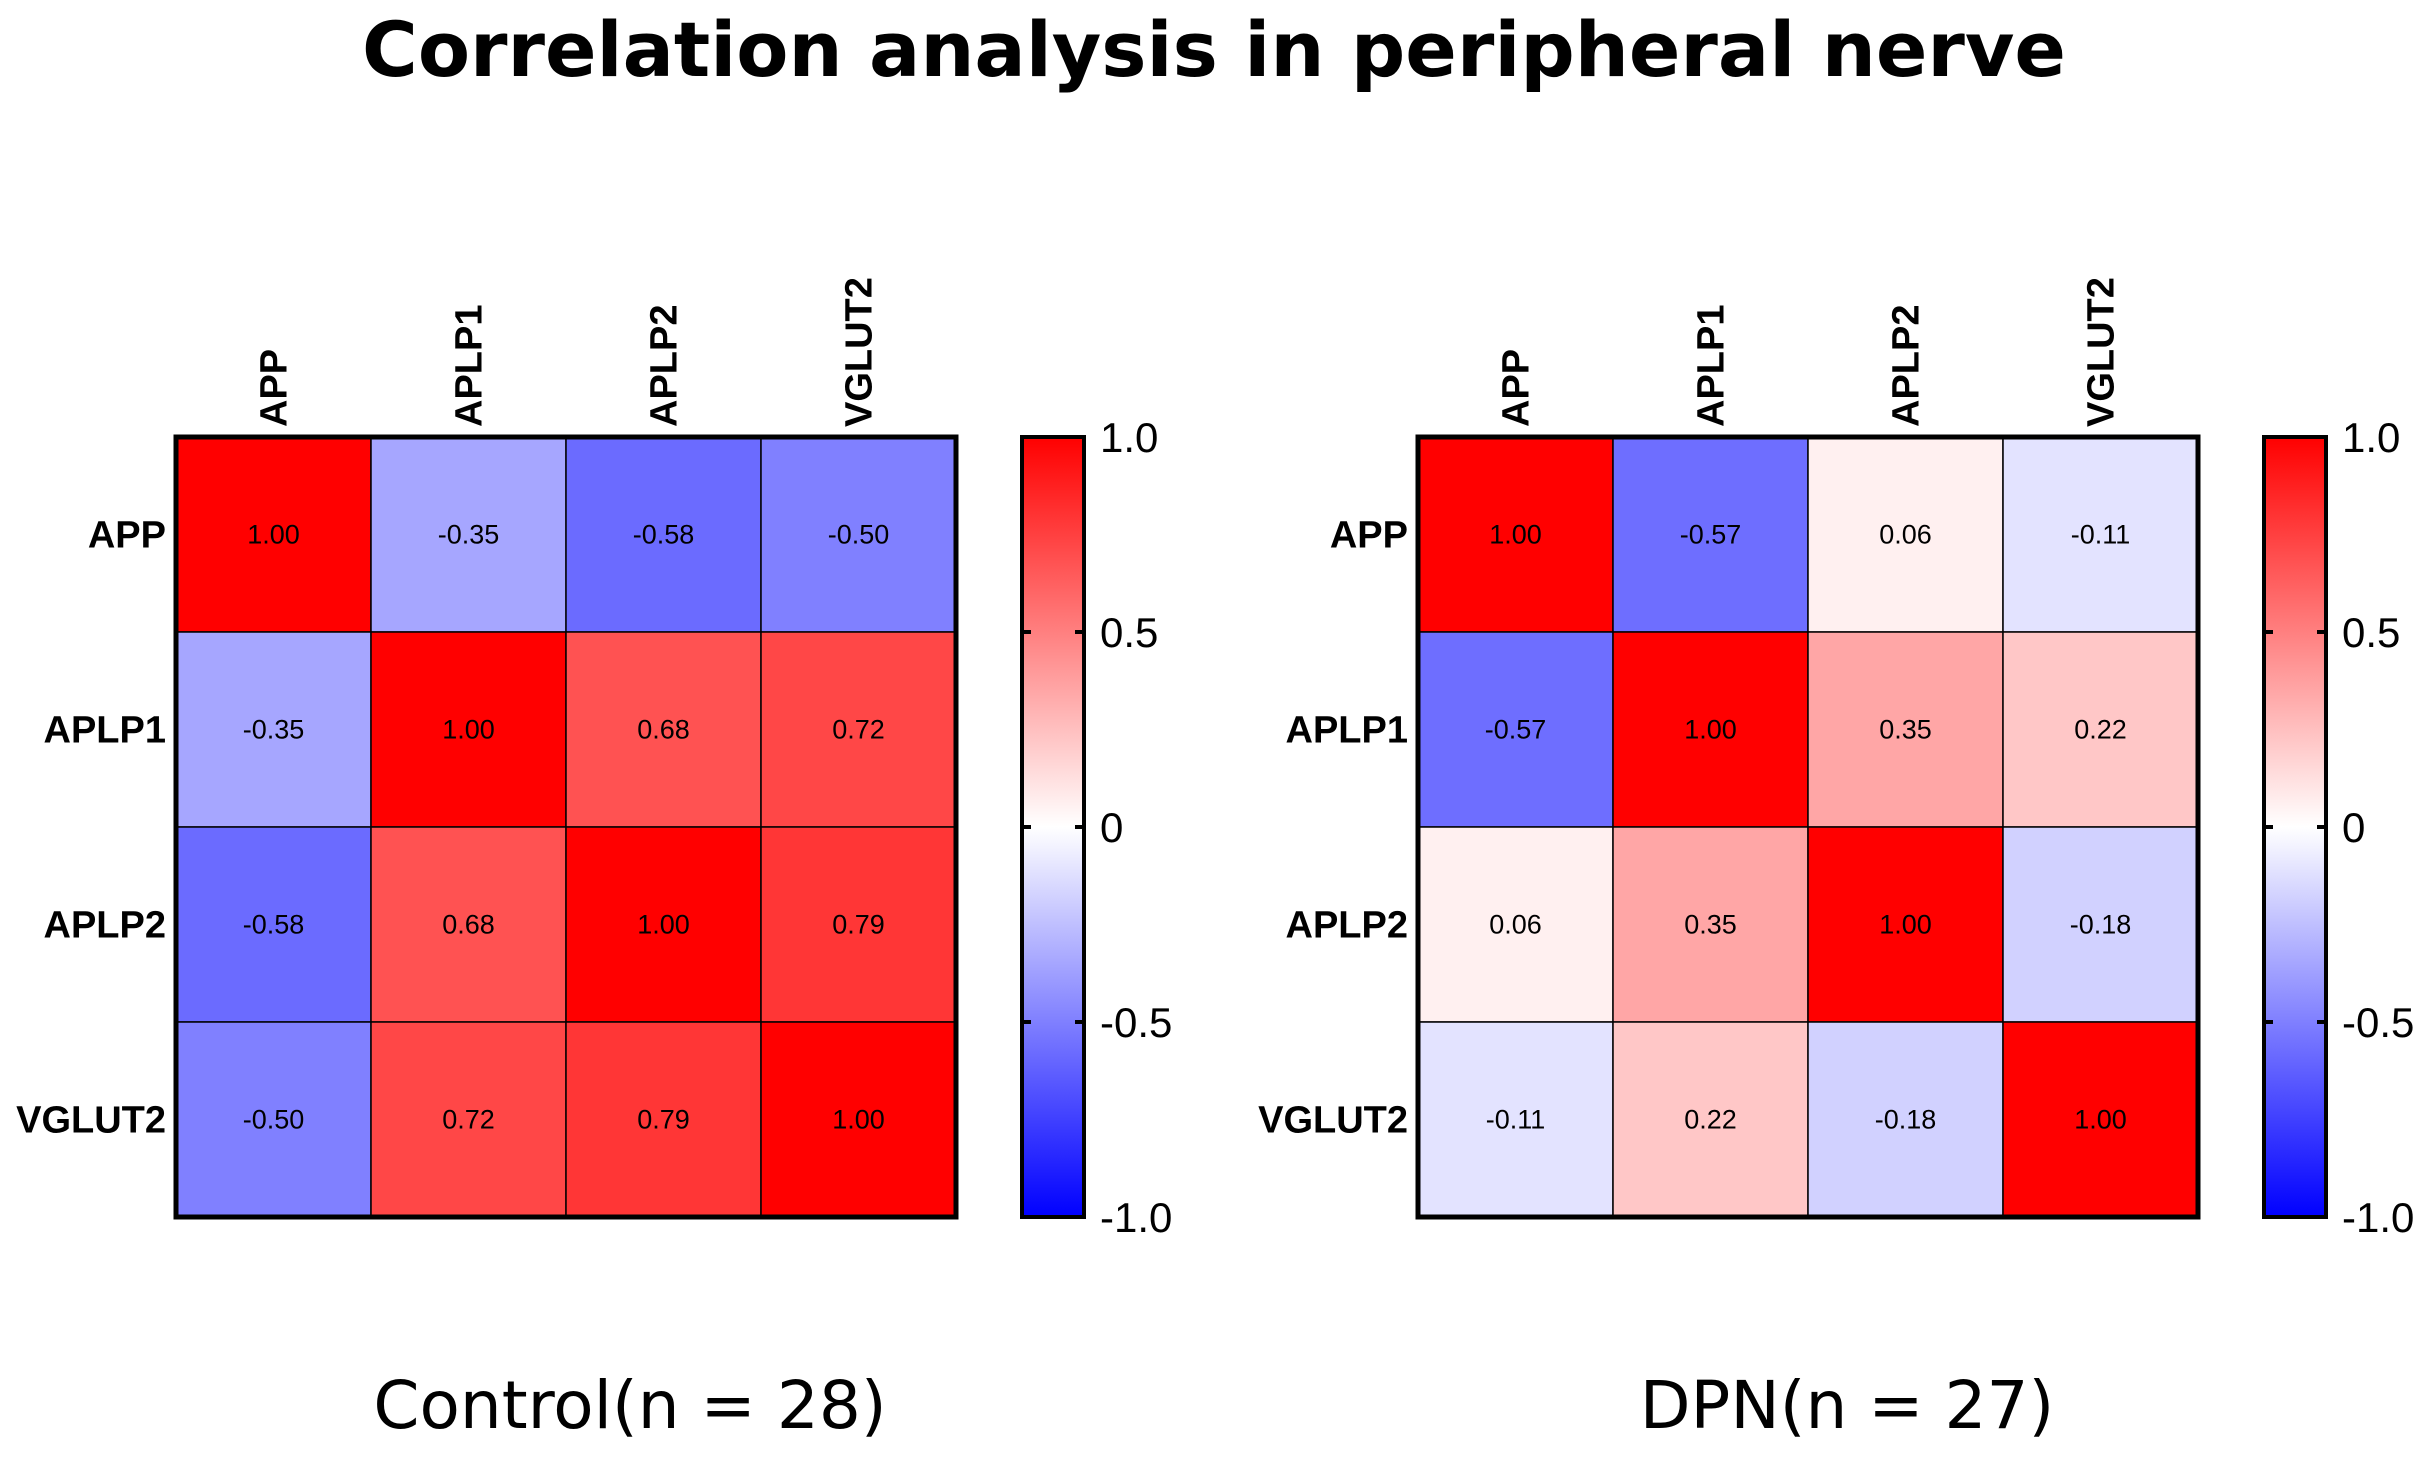 This screenshot has height=1457, width=2428. Describe the element at coordinates (629, 1405) in the screenshot. I see `panel-caption: Control(n = 28)` at that location.